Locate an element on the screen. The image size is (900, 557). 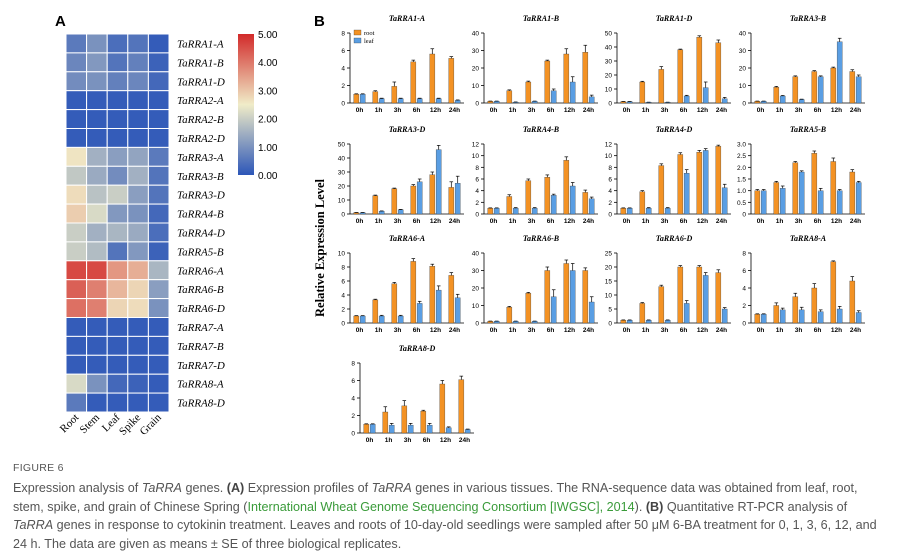
y-tick-label: 1.0 is located at coordinates (741, 191).